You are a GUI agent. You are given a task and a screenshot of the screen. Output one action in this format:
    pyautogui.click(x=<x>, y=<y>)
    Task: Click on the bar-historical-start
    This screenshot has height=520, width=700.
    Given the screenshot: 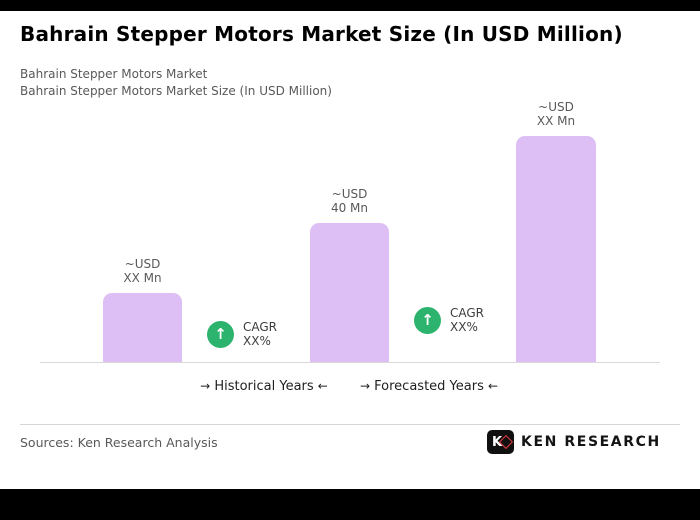 What is the action you would take?
    pyautogui.click(x=142, y=328)
    